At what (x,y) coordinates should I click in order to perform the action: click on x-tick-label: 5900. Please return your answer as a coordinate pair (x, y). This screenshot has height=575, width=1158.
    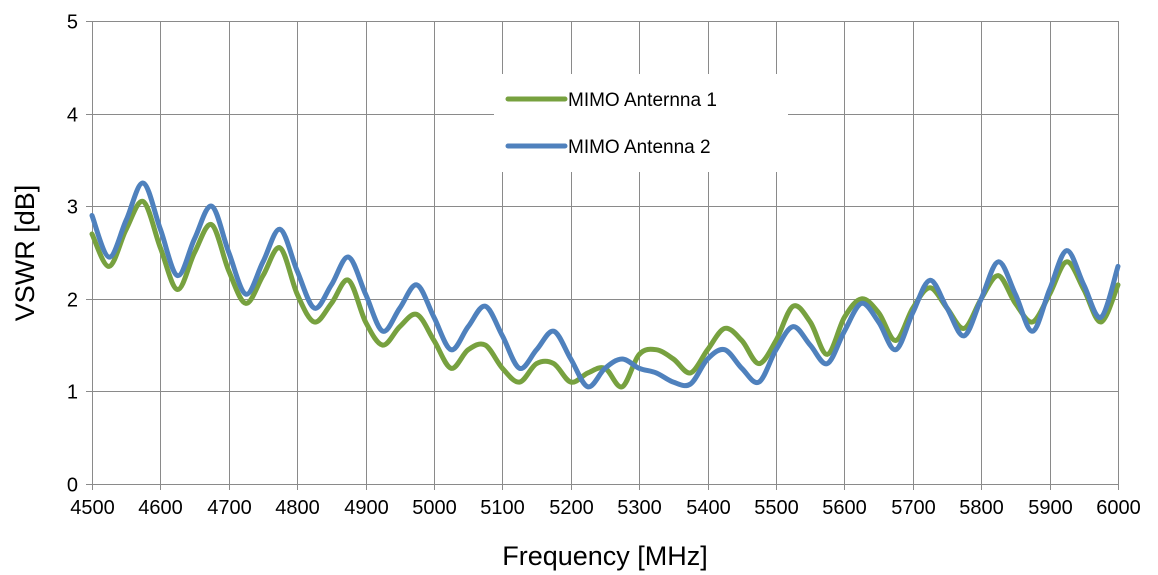
    Looking at the image, I should click on (1050, 508).